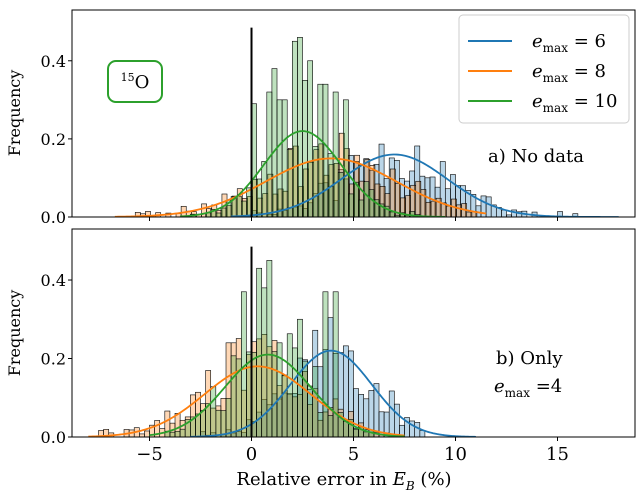  Describe the element at coordinates (53, 61) in the screenshot. I see `y-tick-label-a-2: 0.4` at that location.